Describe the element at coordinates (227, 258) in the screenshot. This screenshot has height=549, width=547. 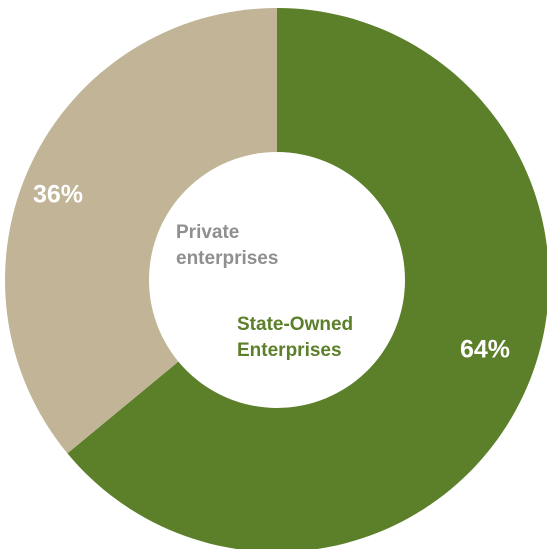
I see `private-label-line-2: enterprises` at that location.